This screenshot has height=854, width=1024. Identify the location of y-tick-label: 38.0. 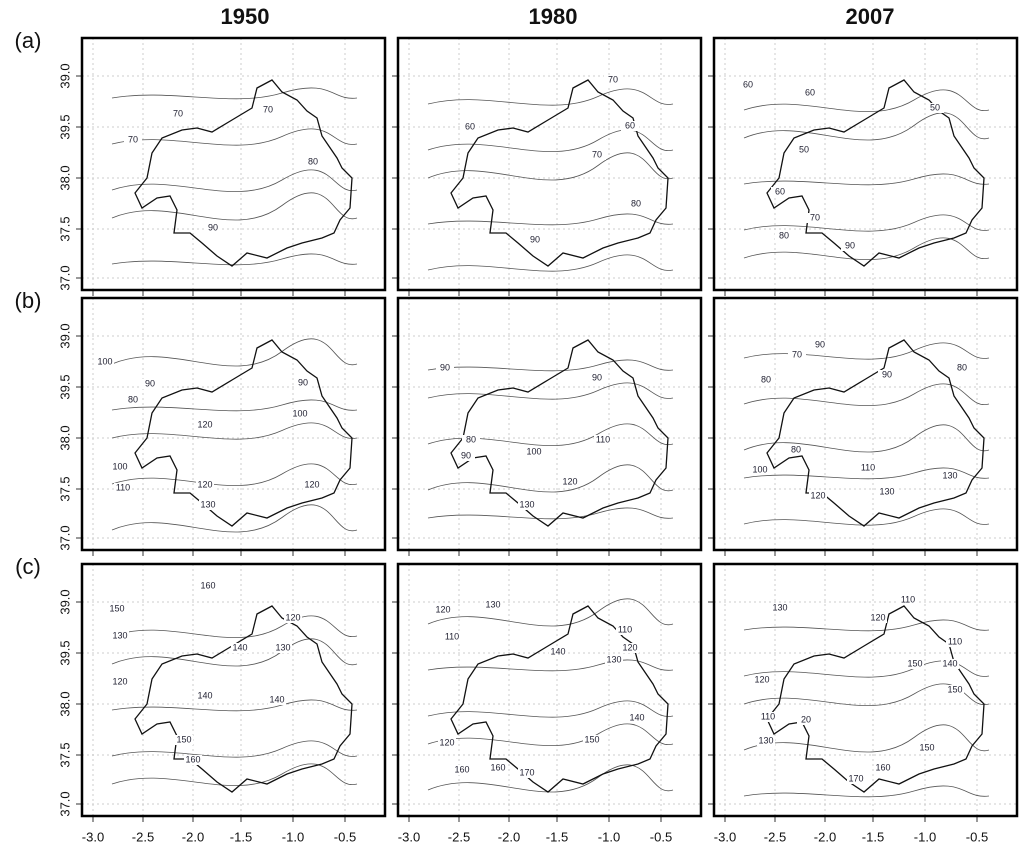
(64, 437).